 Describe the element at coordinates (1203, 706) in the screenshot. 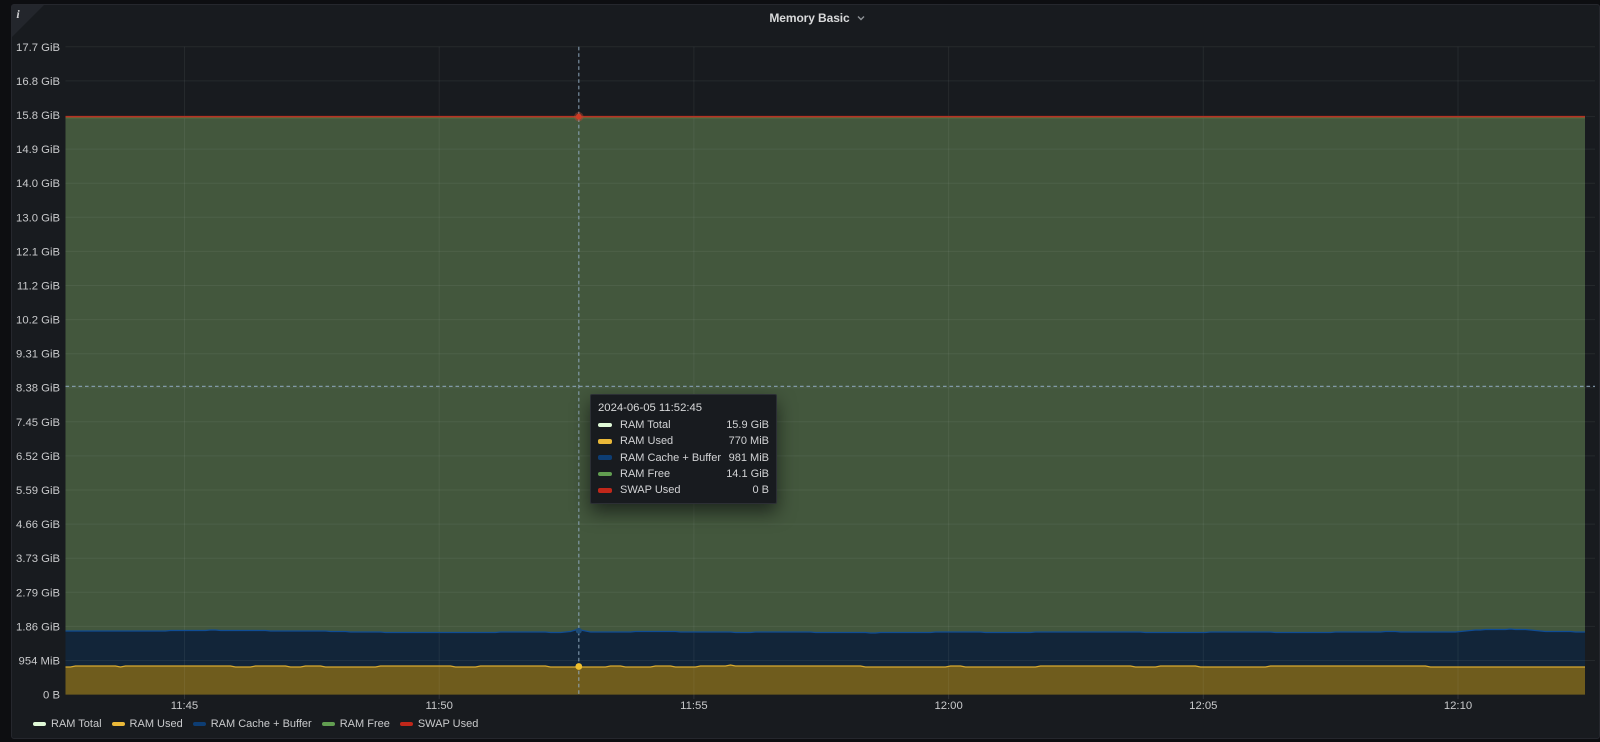

I see `svg-text: 12:05` at that location.